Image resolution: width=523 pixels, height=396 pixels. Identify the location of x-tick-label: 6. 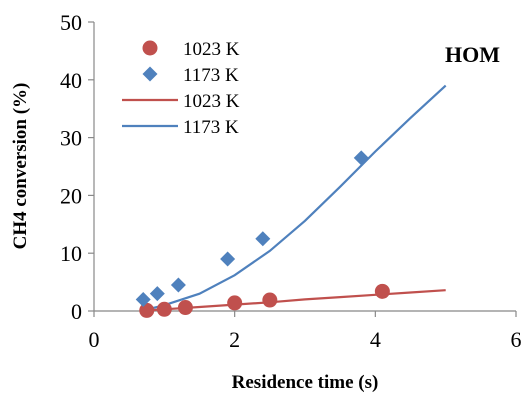
(516, 339).